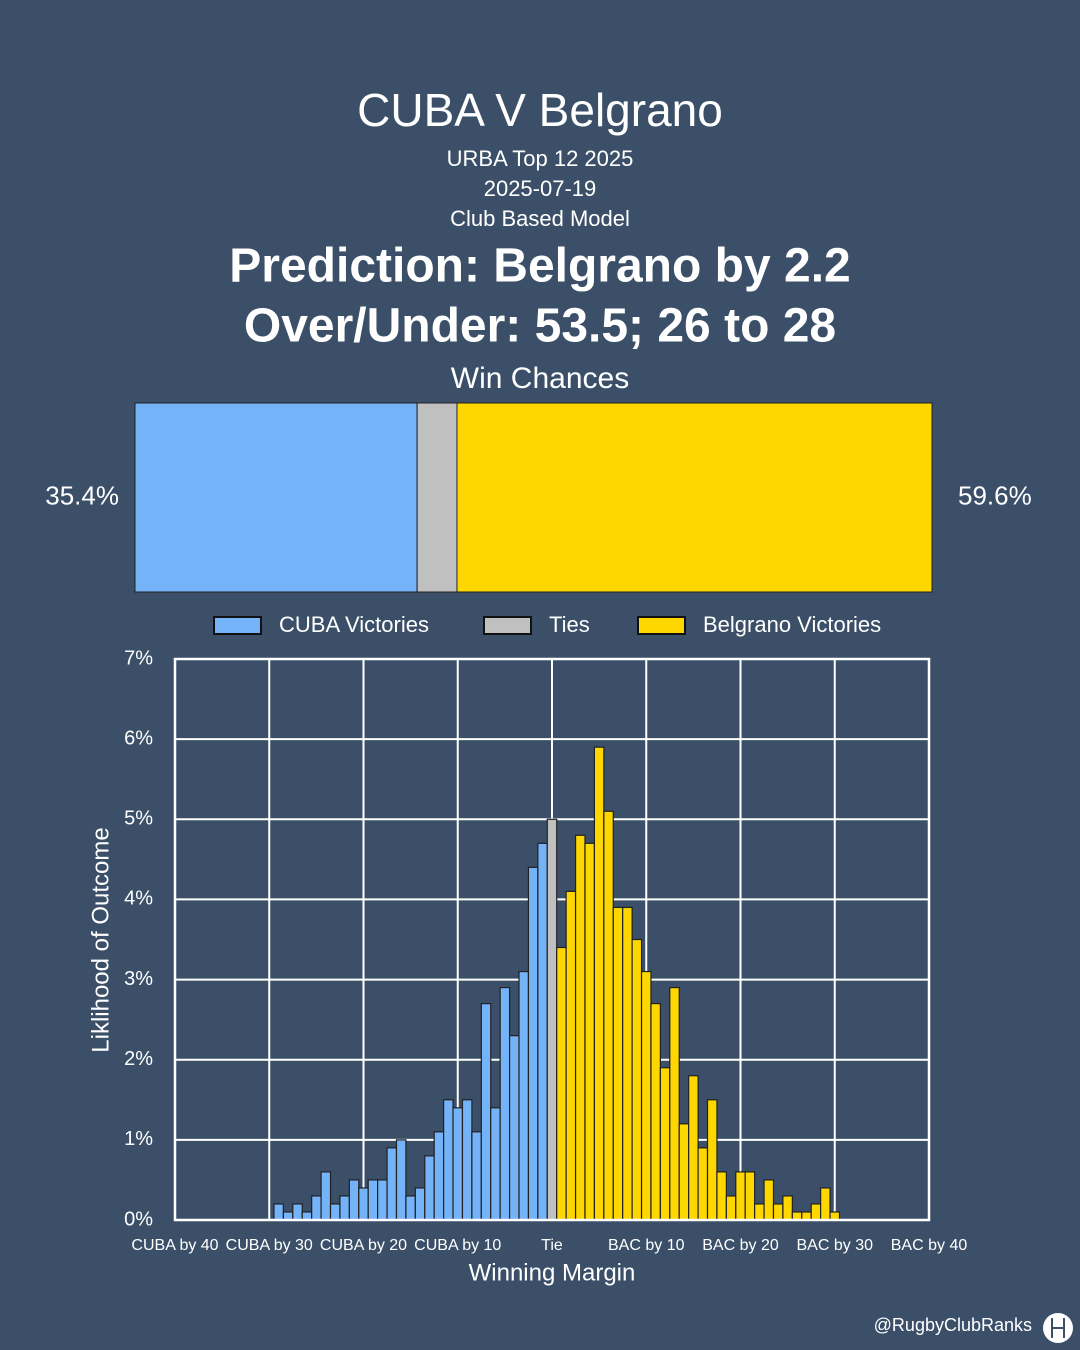 Image resolution: width=1080 pixels, height=1350 pixels. Describe the element at coordinates (540, 326) in the screenshot. I see `prediction: Over/Under: 53.5; 26 to 28` at that location.